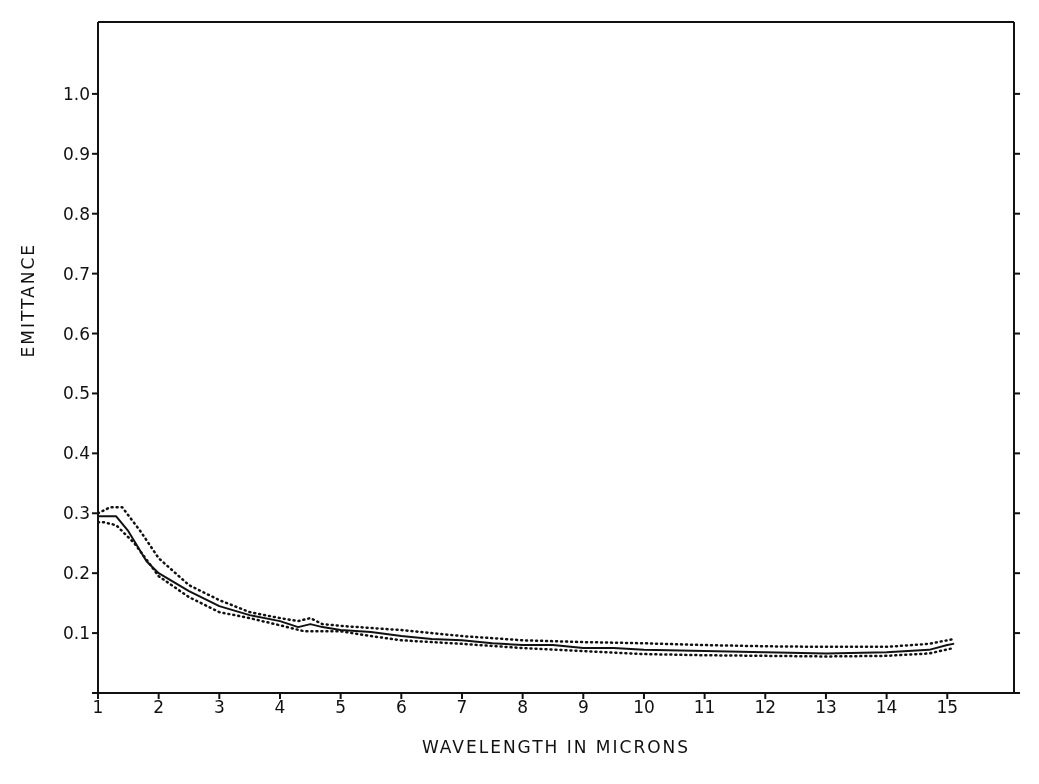 The width and height of the screenshot is (1039, 784). I want to click on y-tick-label: 0.3, so click(76, 513).